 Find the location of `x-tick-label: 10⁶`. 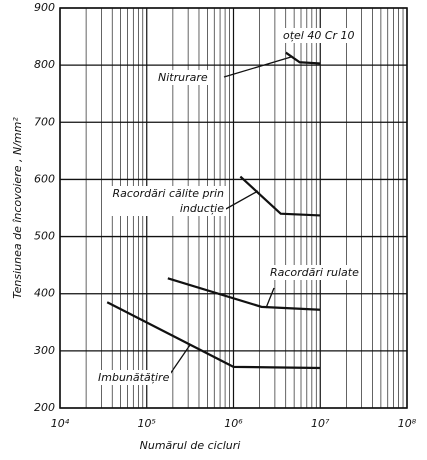

x-tick-label: 10⁶ is located at coordinates (233, 423).